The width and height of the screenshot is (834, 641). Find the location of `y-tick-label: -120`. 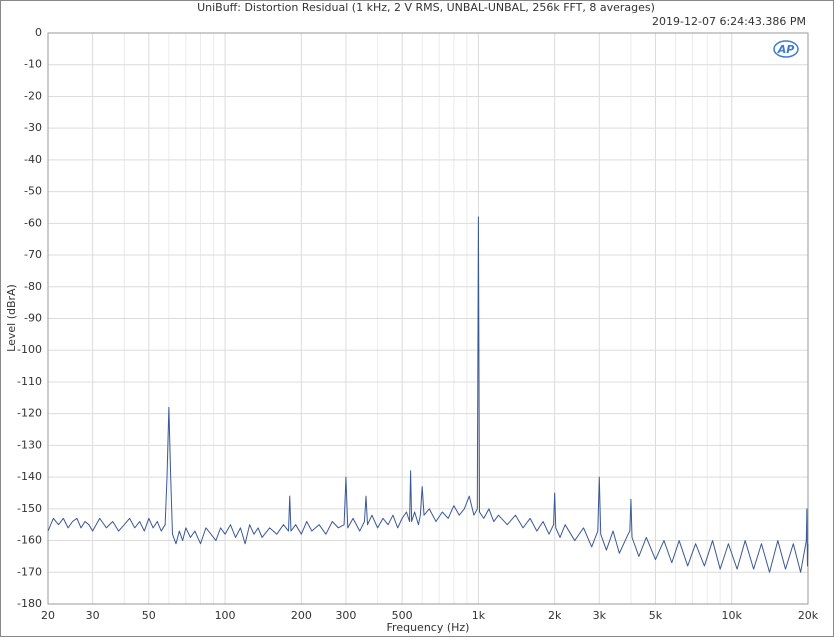

y-tick-label: -120 is located at coordinates (29, 413).